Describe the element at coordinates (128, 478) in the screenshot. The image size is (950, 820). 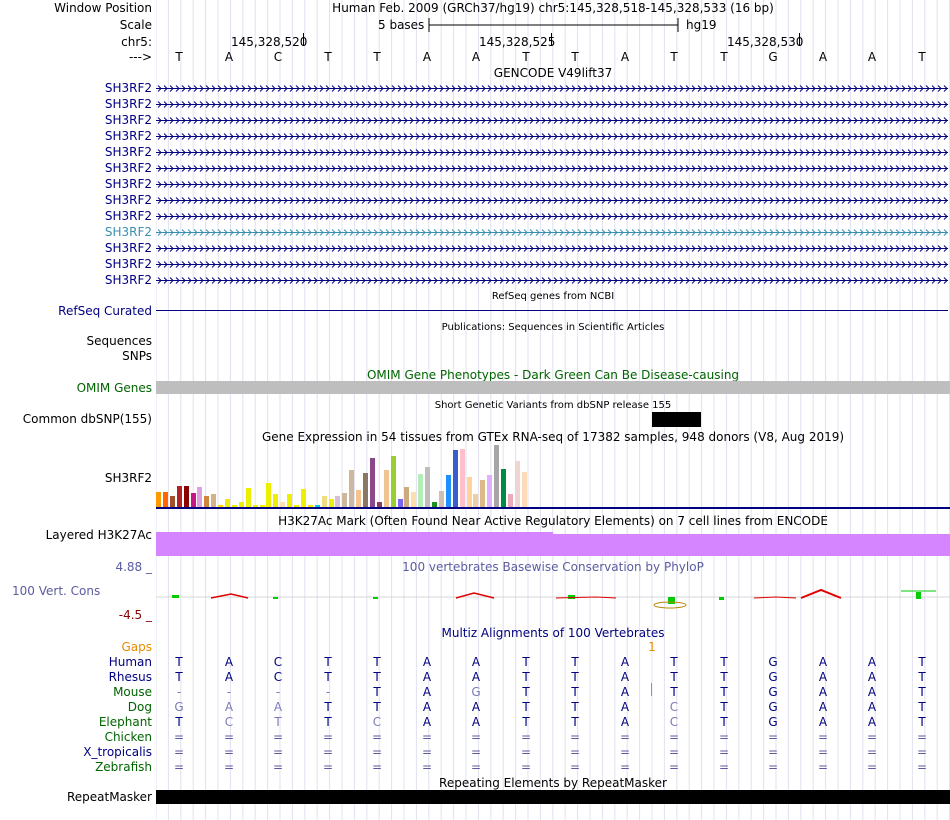
I see `gtex-label: SH3RF2` at that location.